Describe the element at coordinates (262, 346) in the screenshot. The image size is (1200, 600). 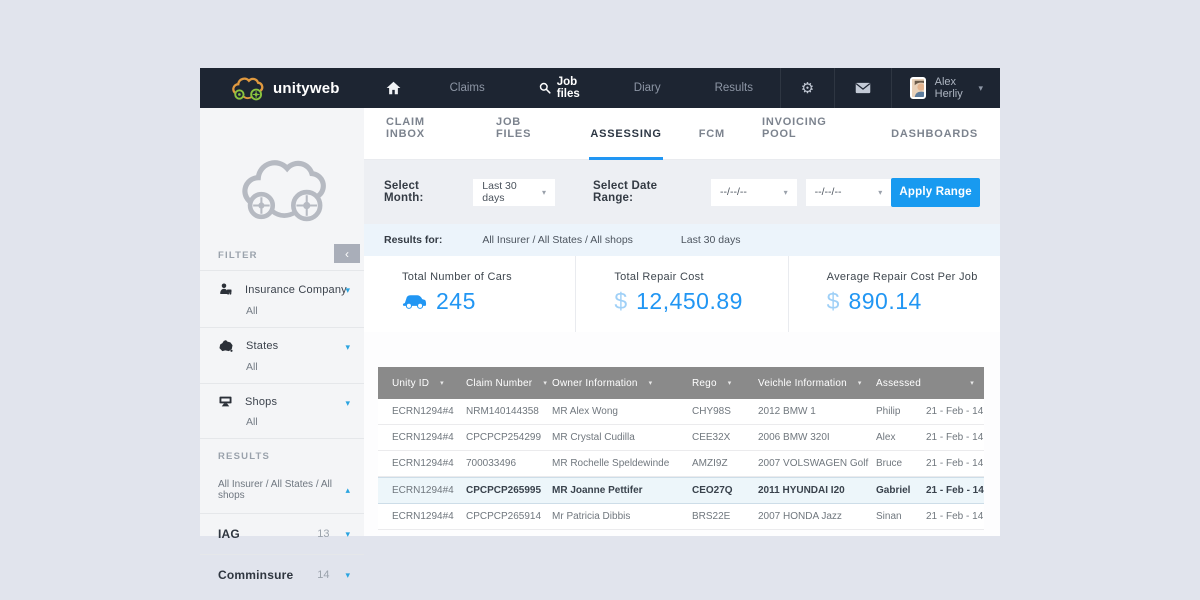
I see `sidebar-item-label: States` at that location.